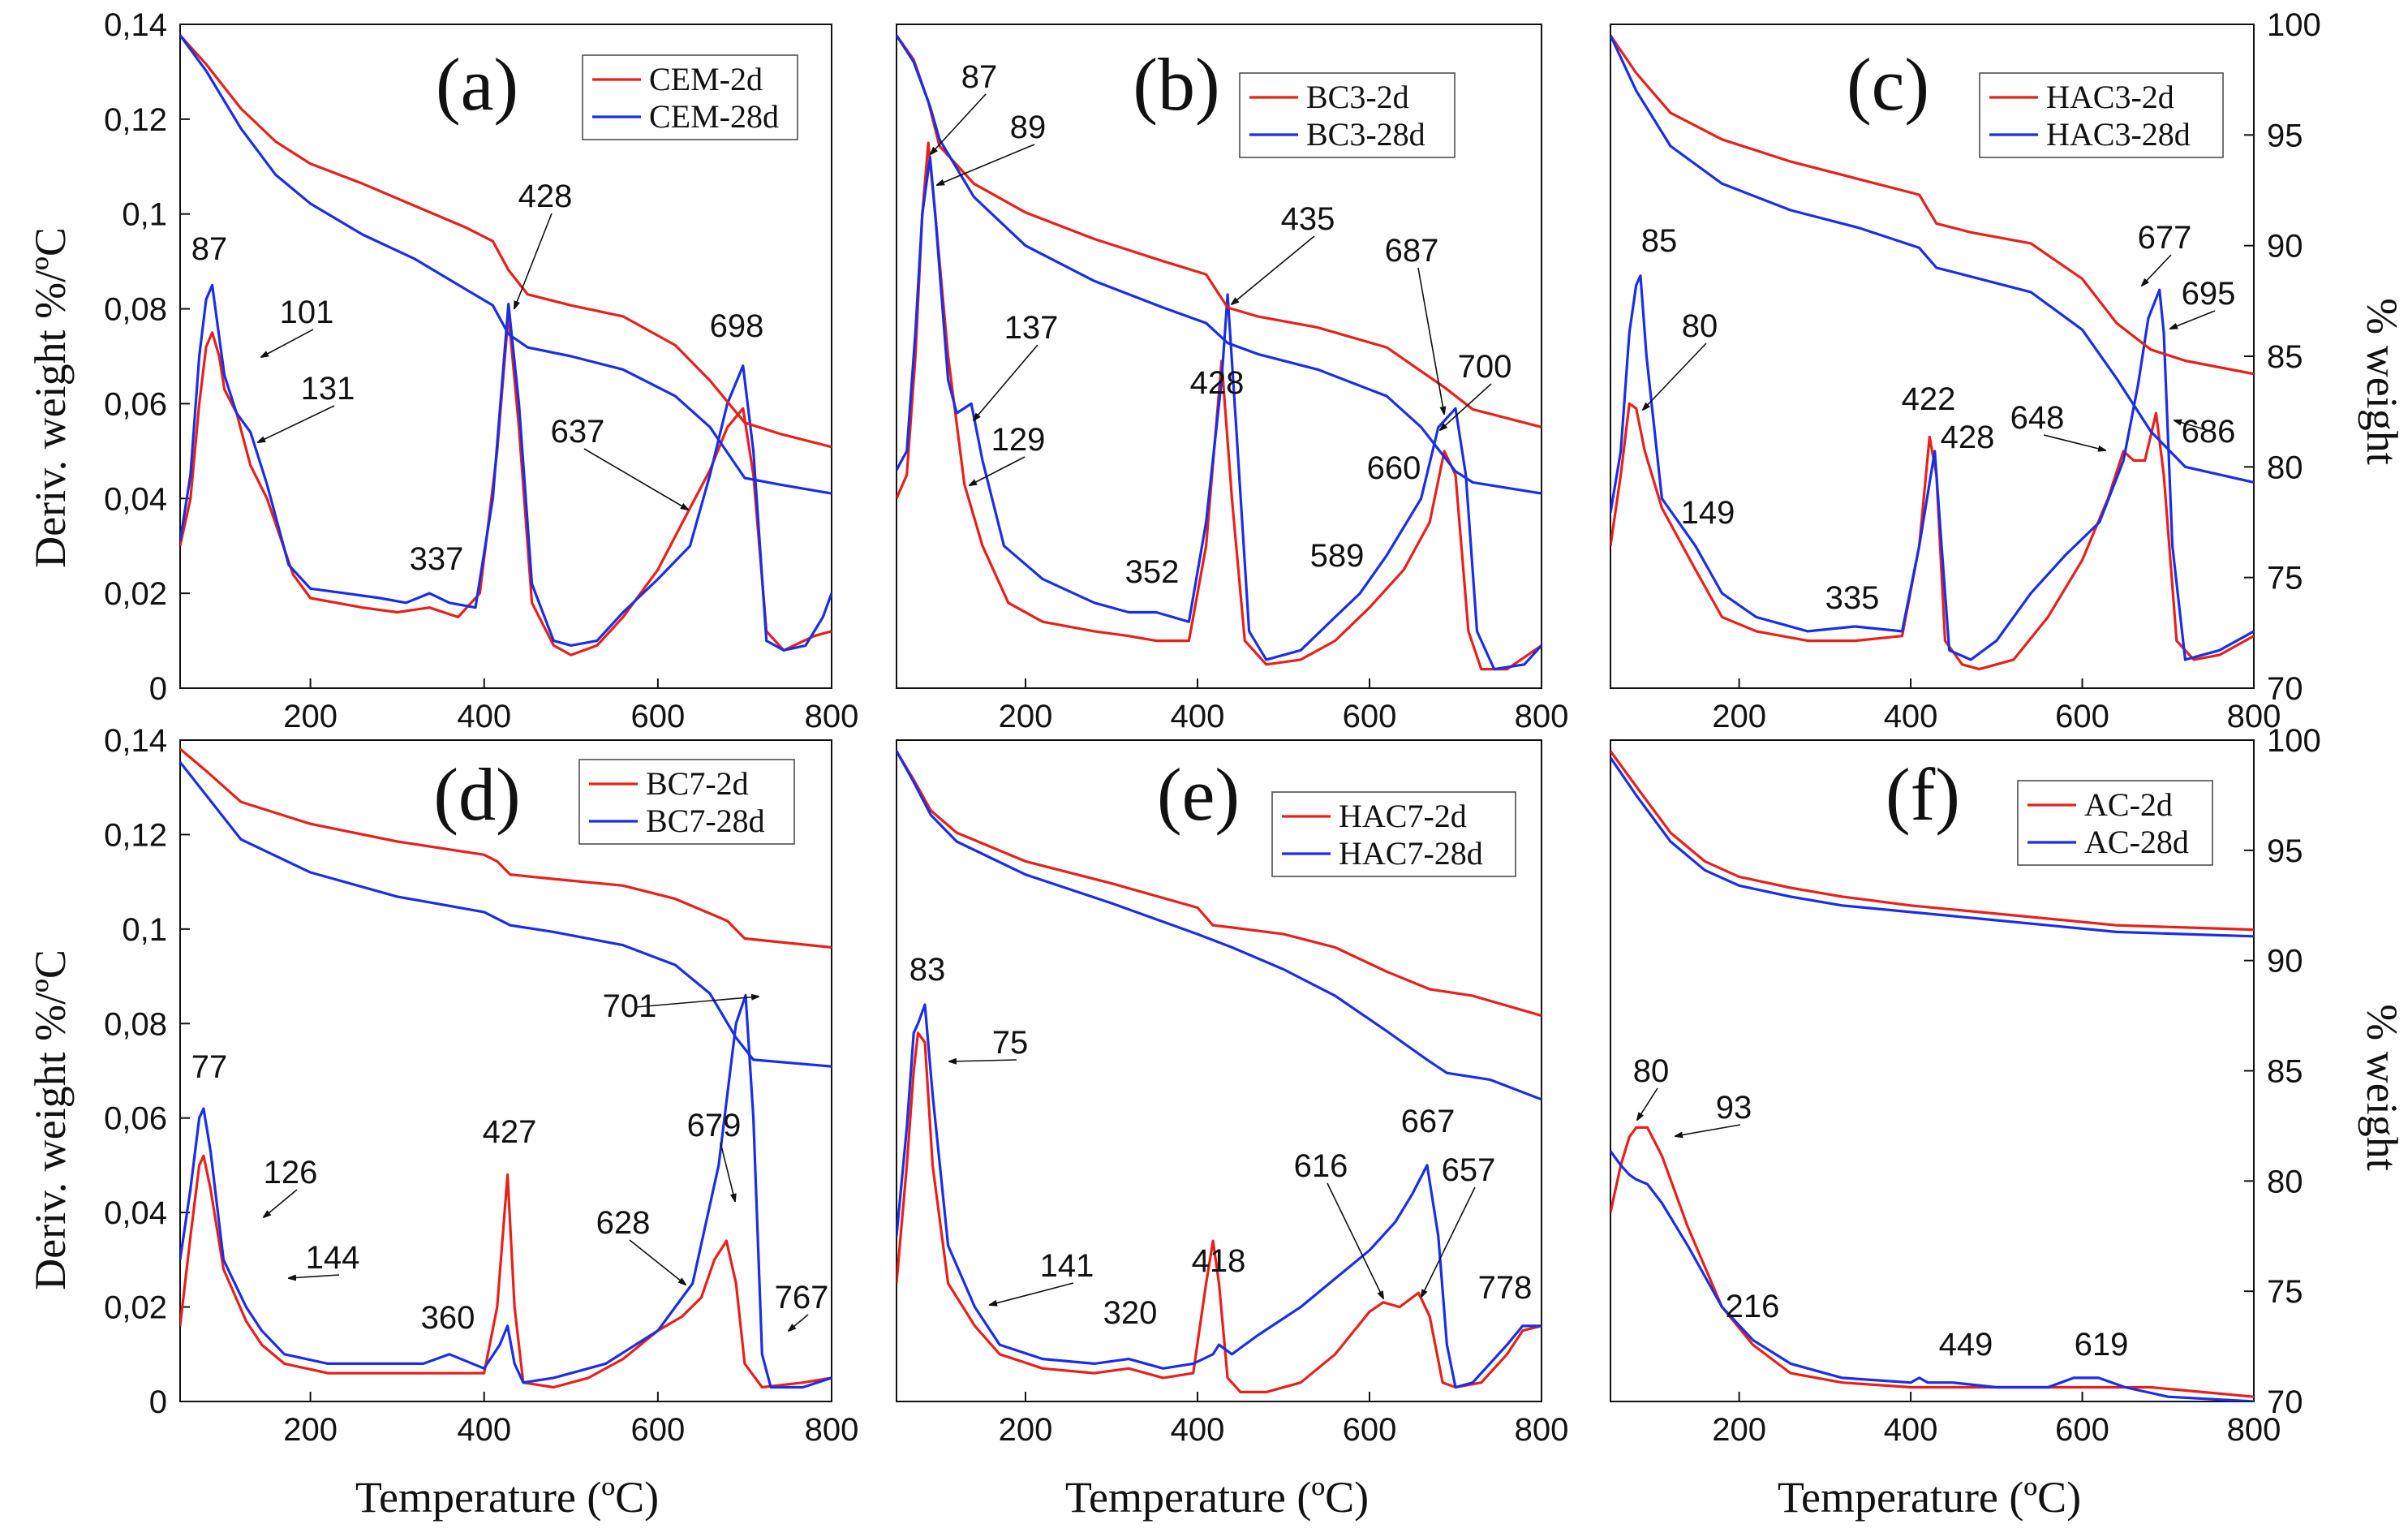  Describe the element at coordinates (1505, 1288) in the screenshot. I see `peak-label: 778` at that location.